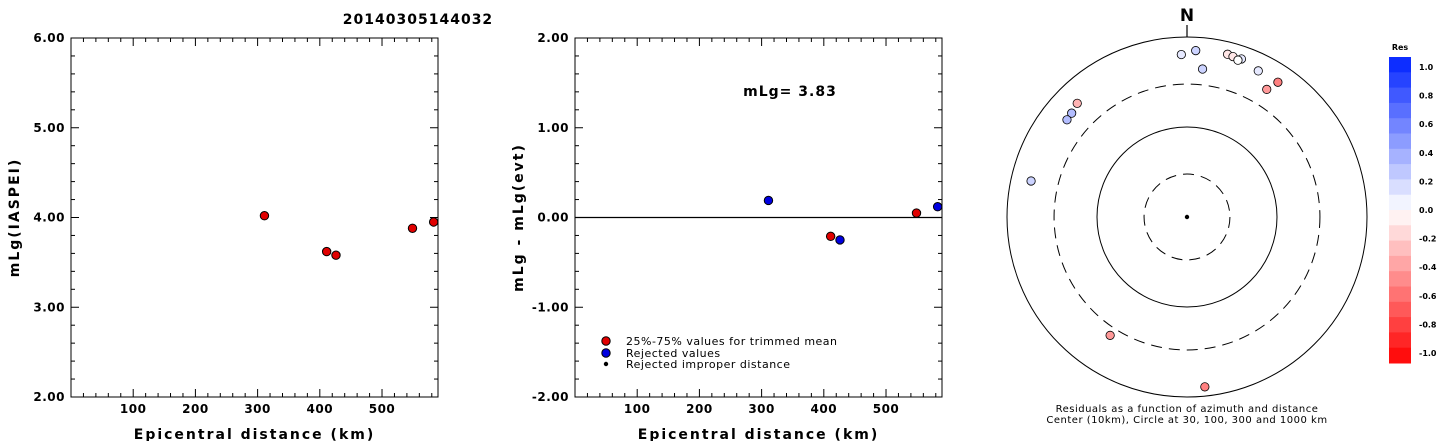  I want to click on y-axis-label: mLg(IASPEI), so click(15, 218).